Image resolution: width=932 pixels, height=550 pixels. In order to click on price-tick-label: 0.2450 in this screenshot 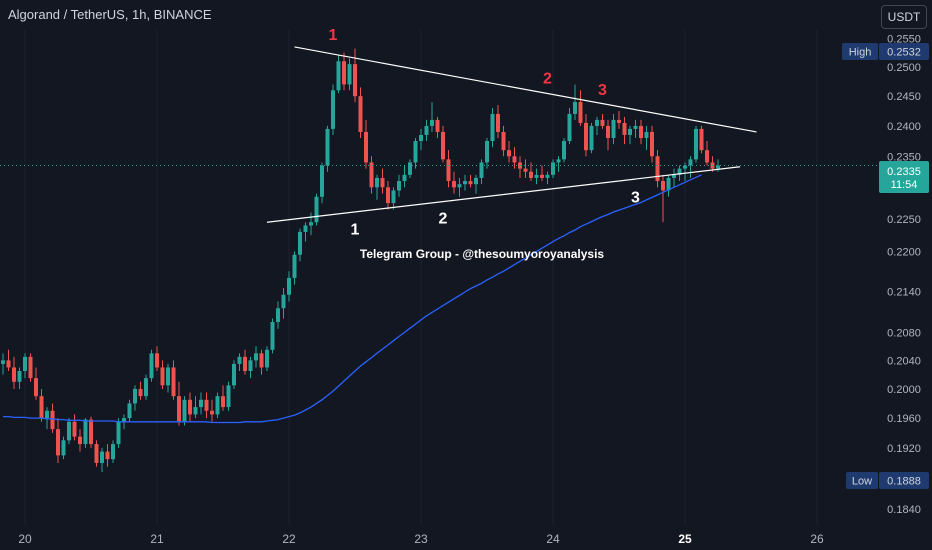, I will do `click(904, 97)`.